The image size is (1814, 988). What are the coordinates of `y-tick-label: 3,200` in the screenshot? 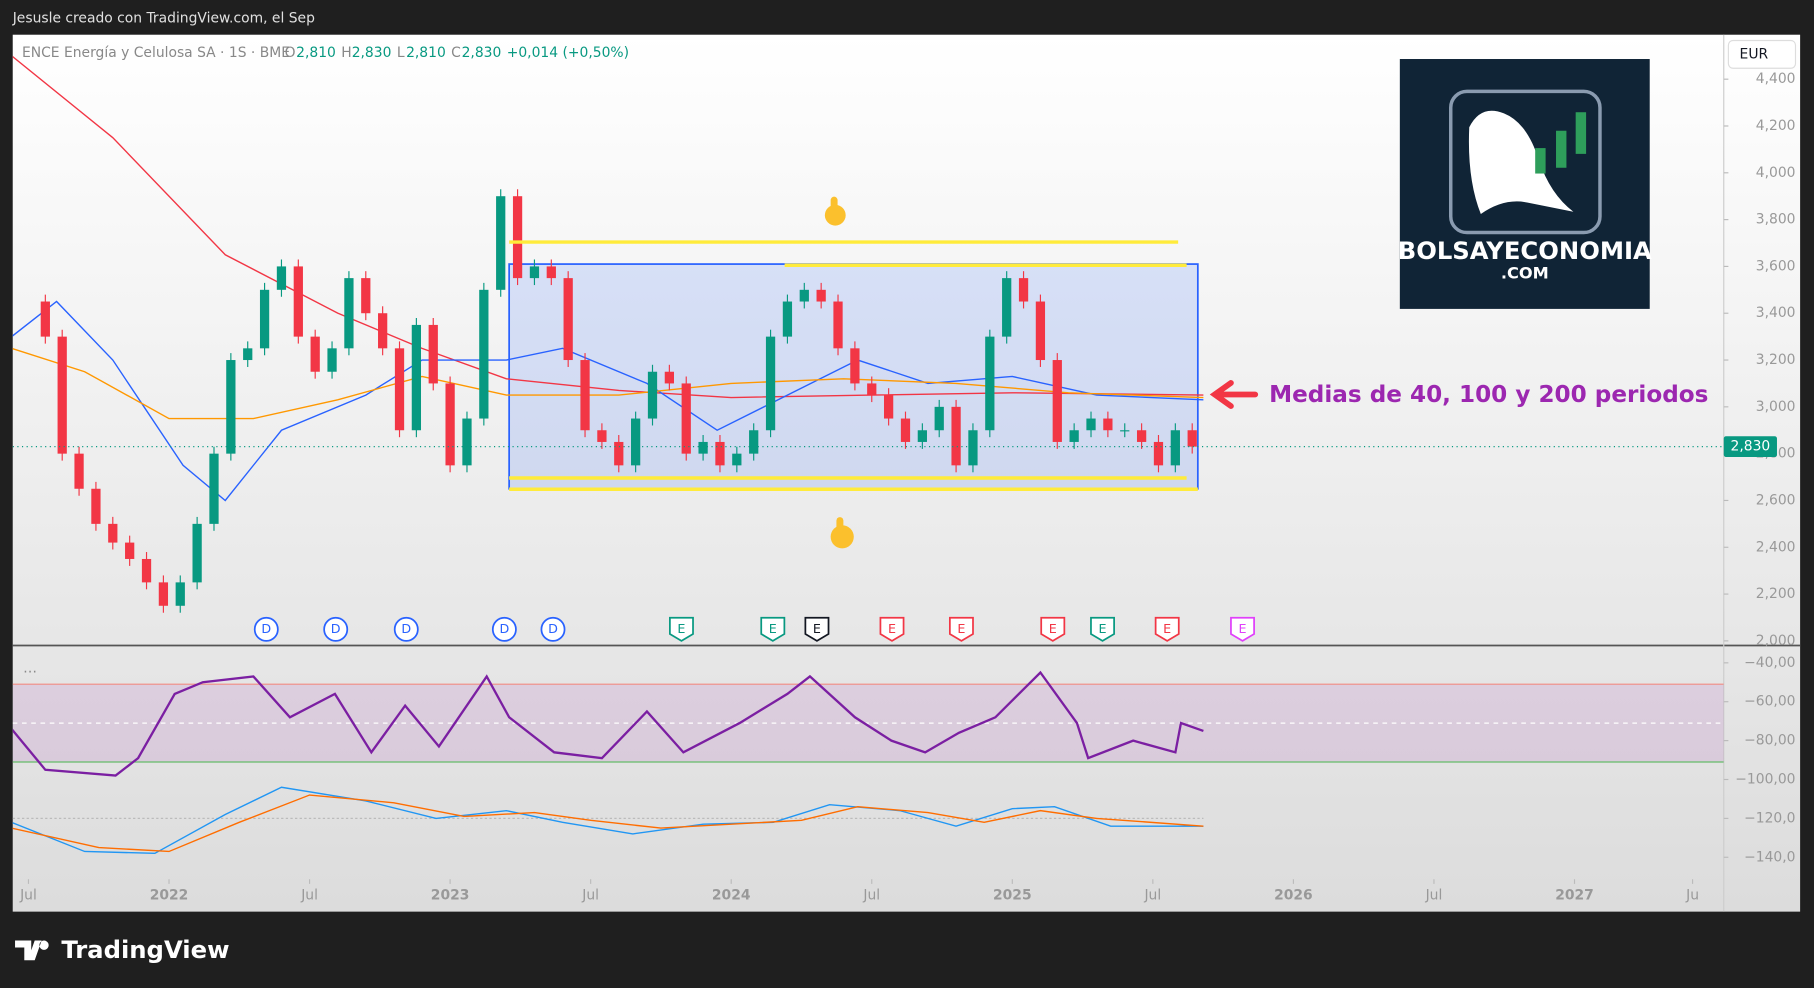 It's located at (1776, 360).